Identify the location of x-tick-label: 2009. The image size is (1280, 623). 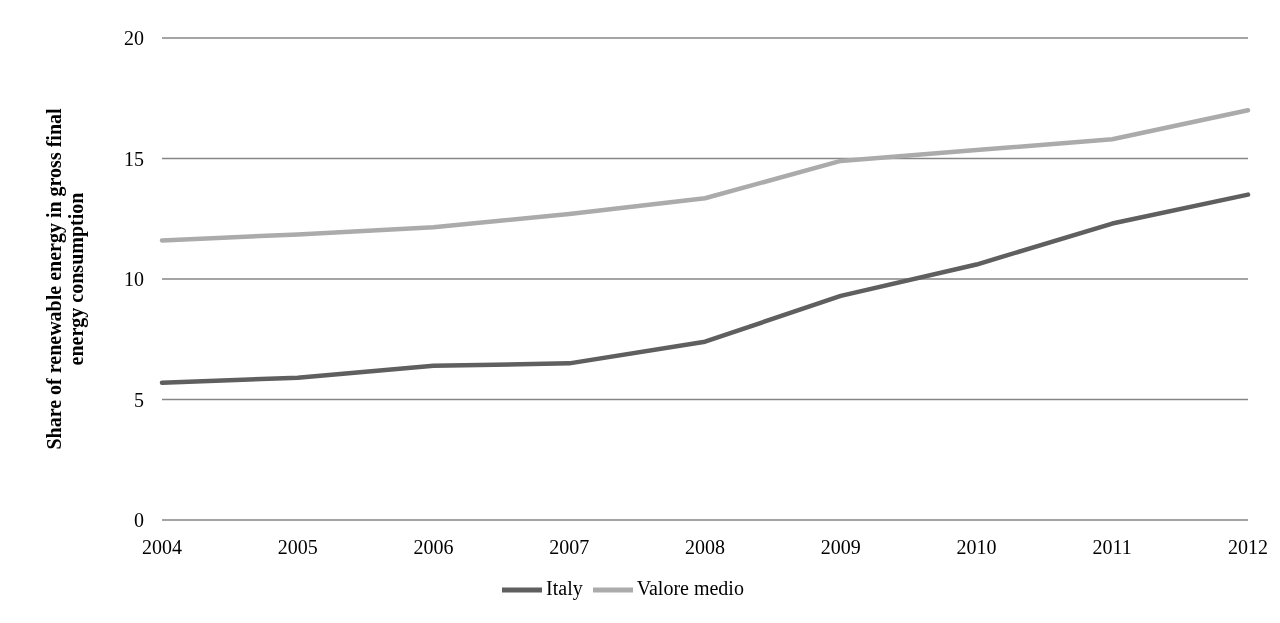
(840, 547).